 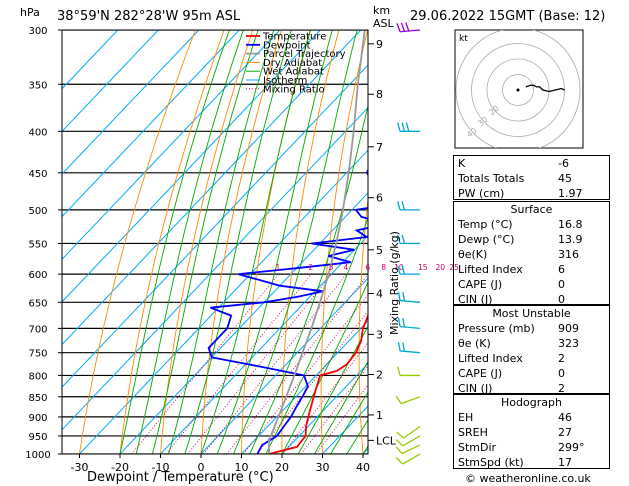 What do you see at coordinates (475, 299) in the screenshot?
I see `surface-label: CIN (J)` at bounding box center [475, 299].